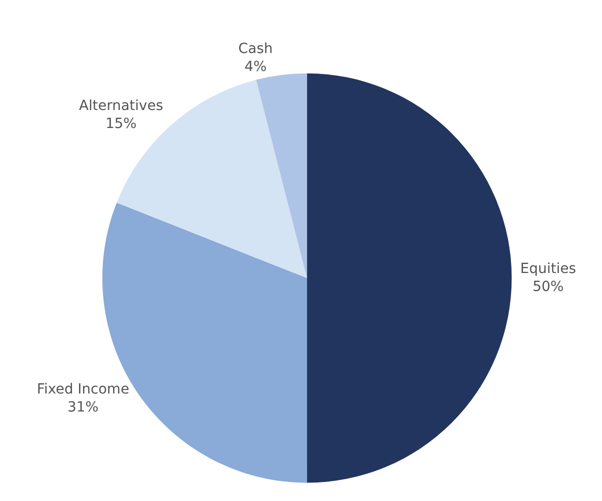 Image resolution: width=602 pixels, height=501 pixels. I want to click on slice-label: Alternatives, so click(121, 106).